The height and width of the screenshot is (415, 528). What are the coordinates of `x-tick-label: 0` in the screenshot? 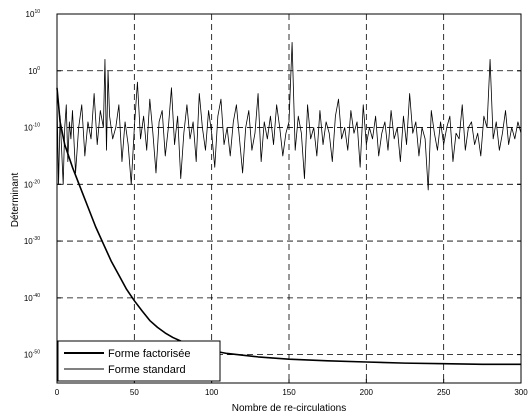 It's located at (57, 392).